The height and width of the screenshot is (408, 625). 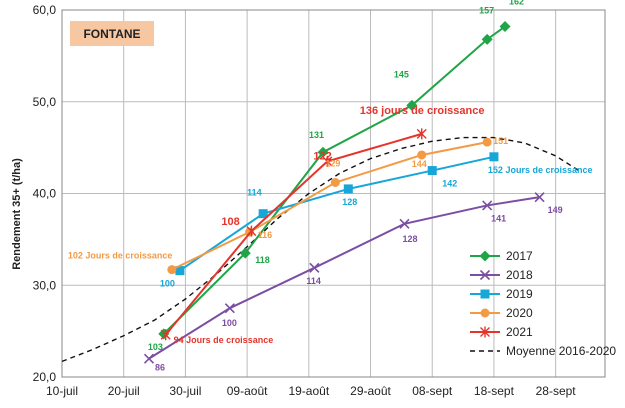 I want to click on x-tick-label: 19-août, so click(x=308, y=391).